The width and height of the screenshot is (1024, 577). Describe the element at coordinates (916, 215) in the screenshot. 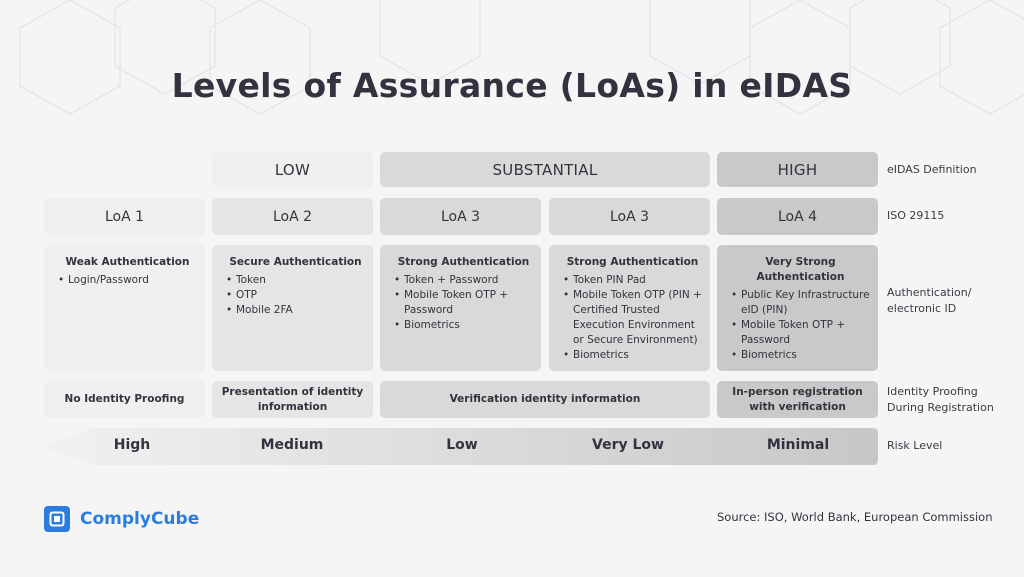

I see `row-label-iso: ISO 29115` at that location.